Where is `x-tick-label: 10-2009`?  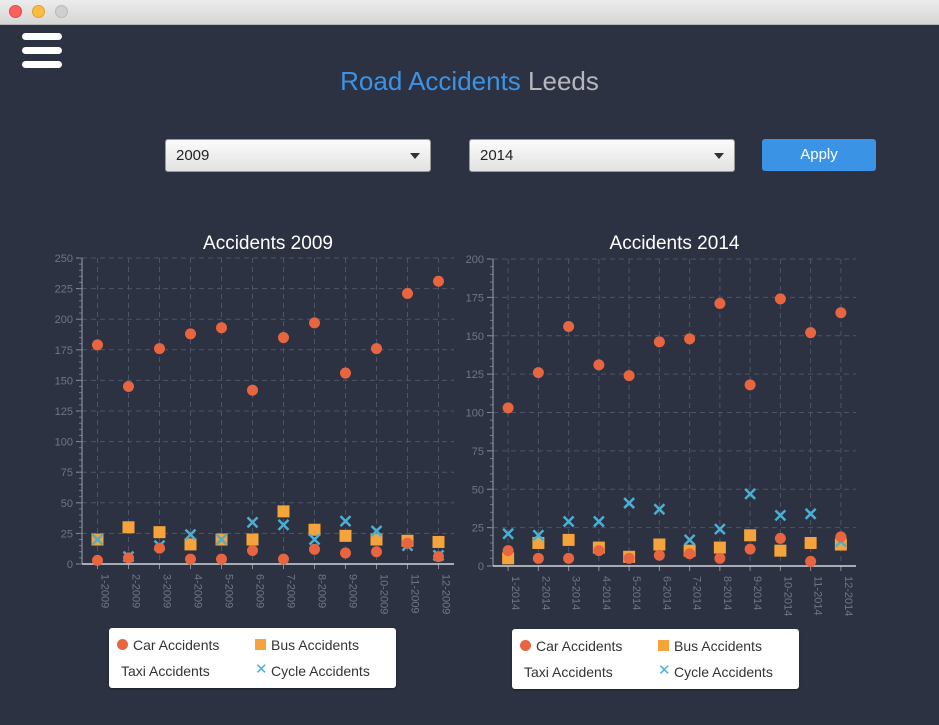 x-tick-label: 10-2009 is located at coordinates (384, 594).